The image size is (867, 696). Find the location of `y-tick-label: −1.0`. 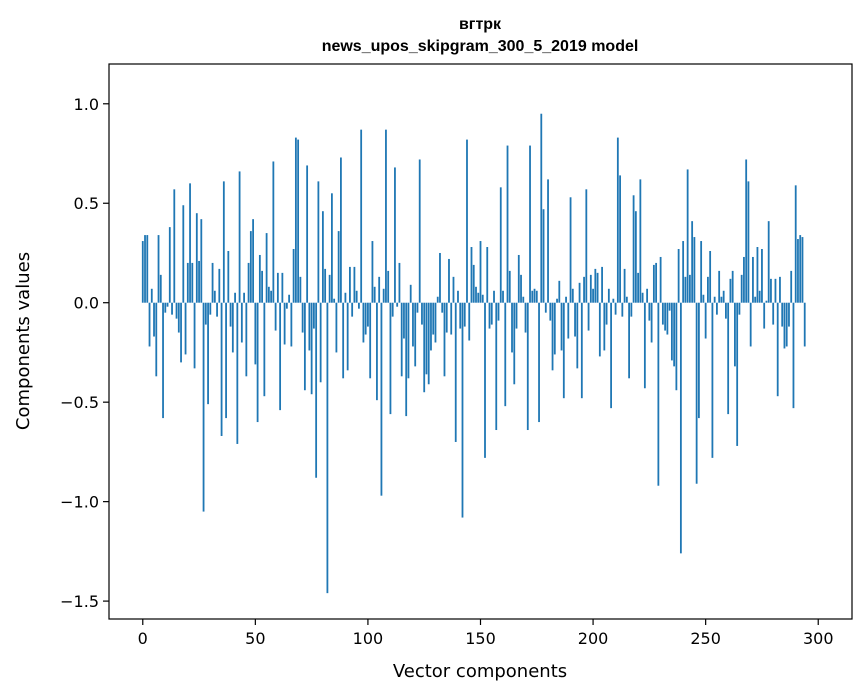

y-tick-label: −1.0 is located at coordinates (79, 502).